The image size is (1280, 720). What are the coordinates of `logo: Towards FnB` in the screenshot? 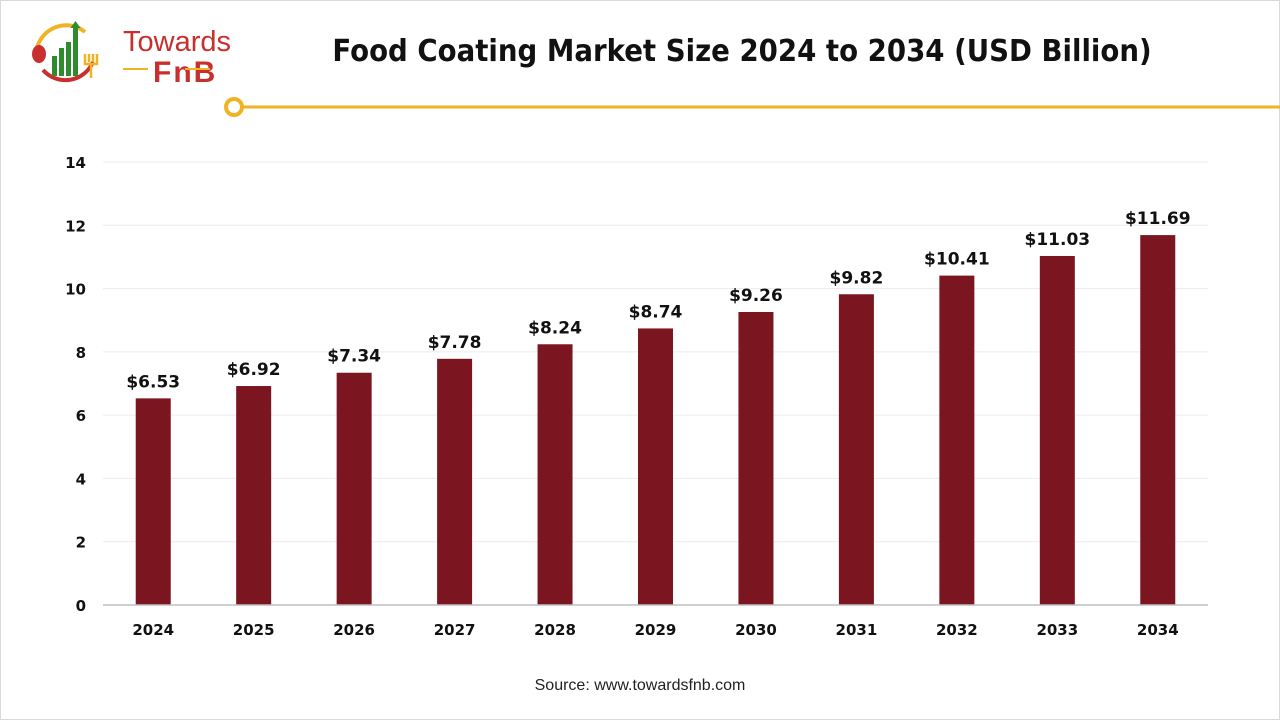 It's located at (128, 53).